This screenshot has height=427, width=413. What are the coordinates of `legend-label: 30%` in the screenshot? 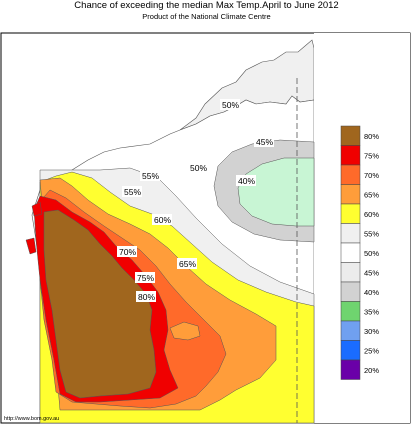 It's located at (371, 331).